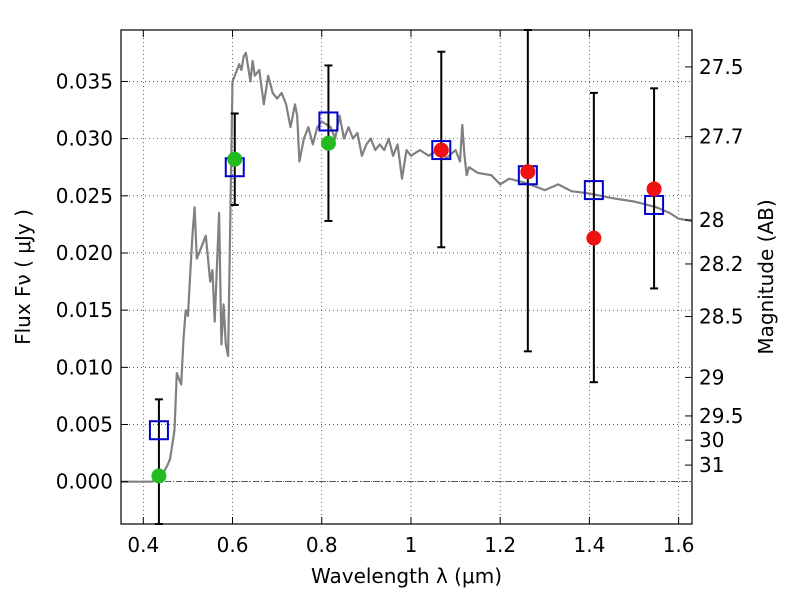 The height and width of the screenshot is (600, 800). Describe the element at coordinates (233, 545) in the screenshot. I see `x-tick-label: 0.6` at that location.